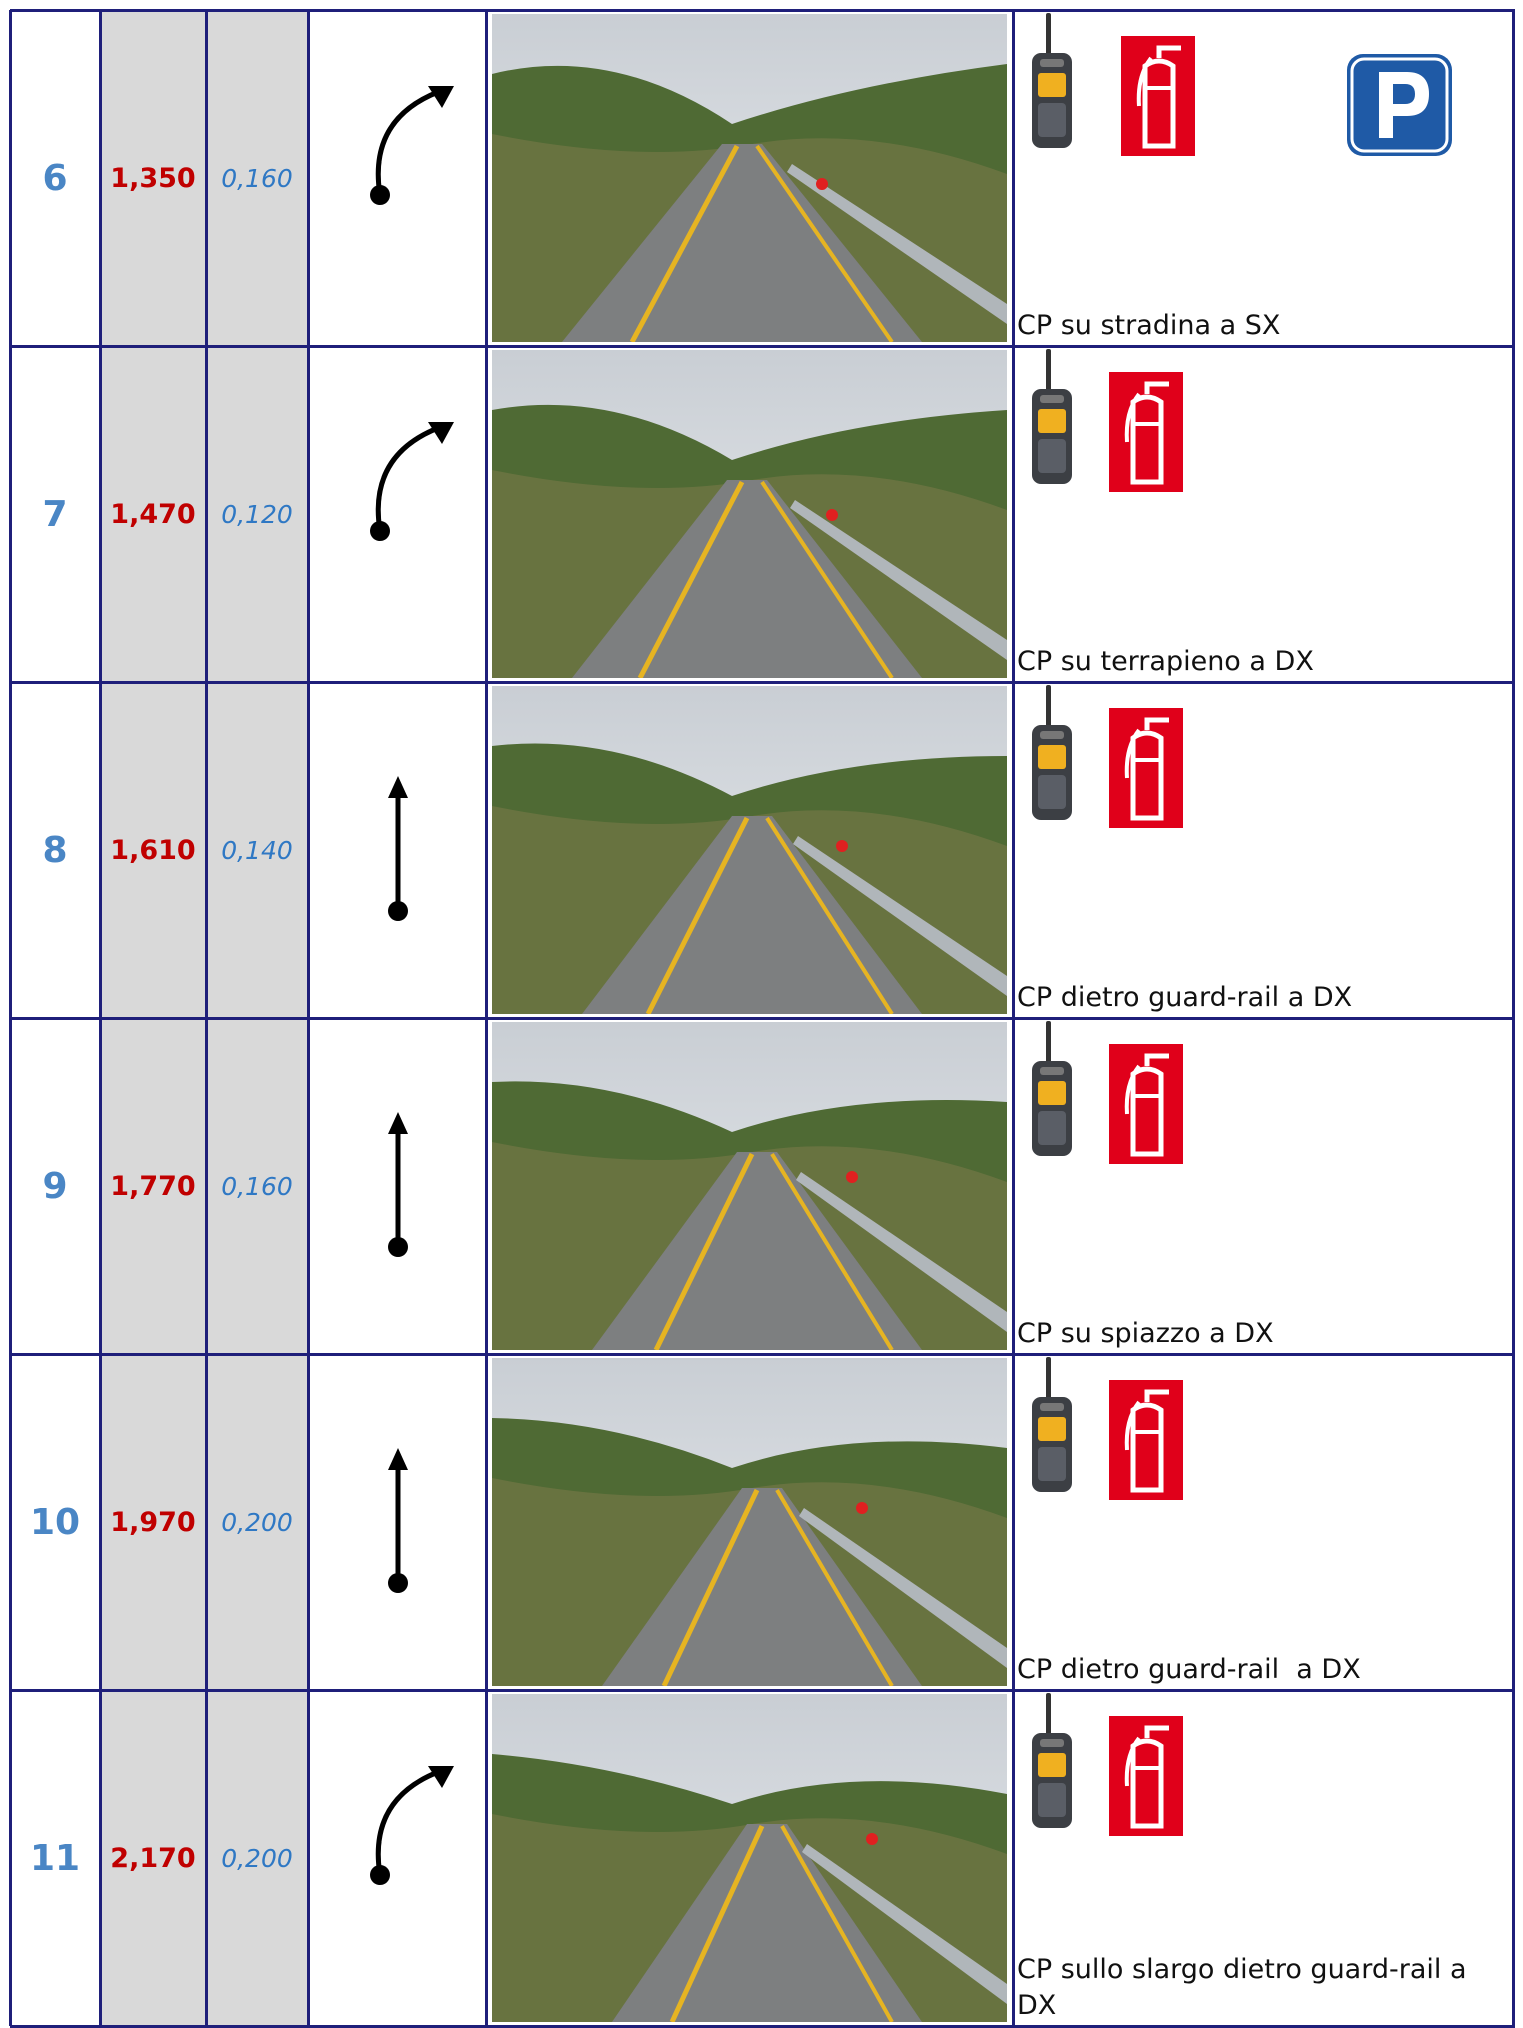  Describe the element at coordinates (153, 1186) in the screenshot. I see `km-value: 1,770` at that location.